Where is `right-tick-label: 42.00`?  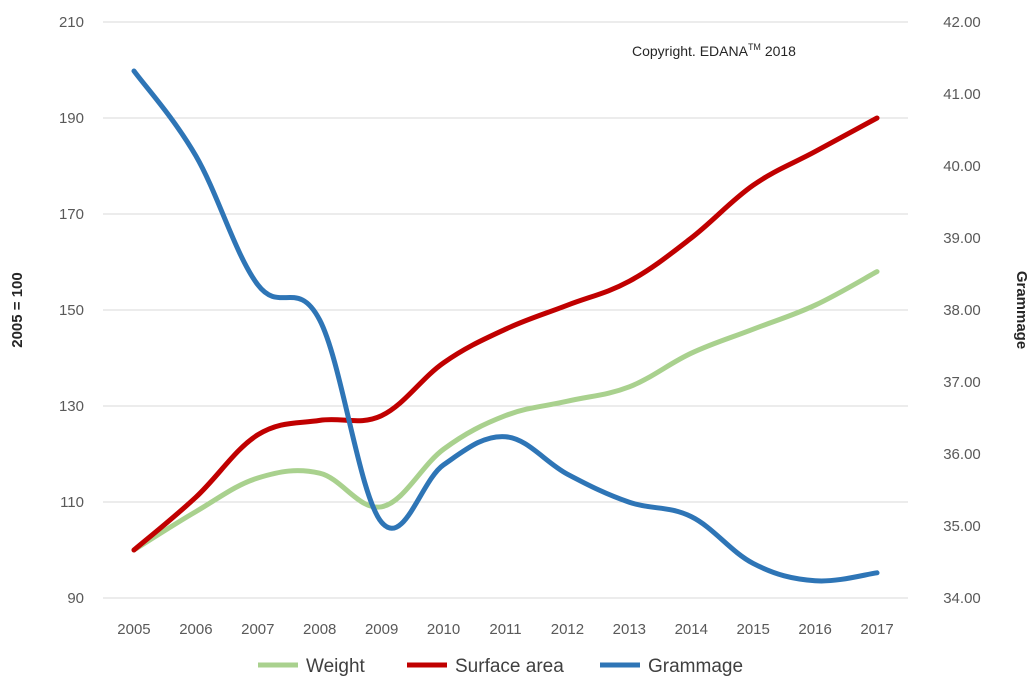
right-tick-label: 42.00 is located at coordinates (962, 22).